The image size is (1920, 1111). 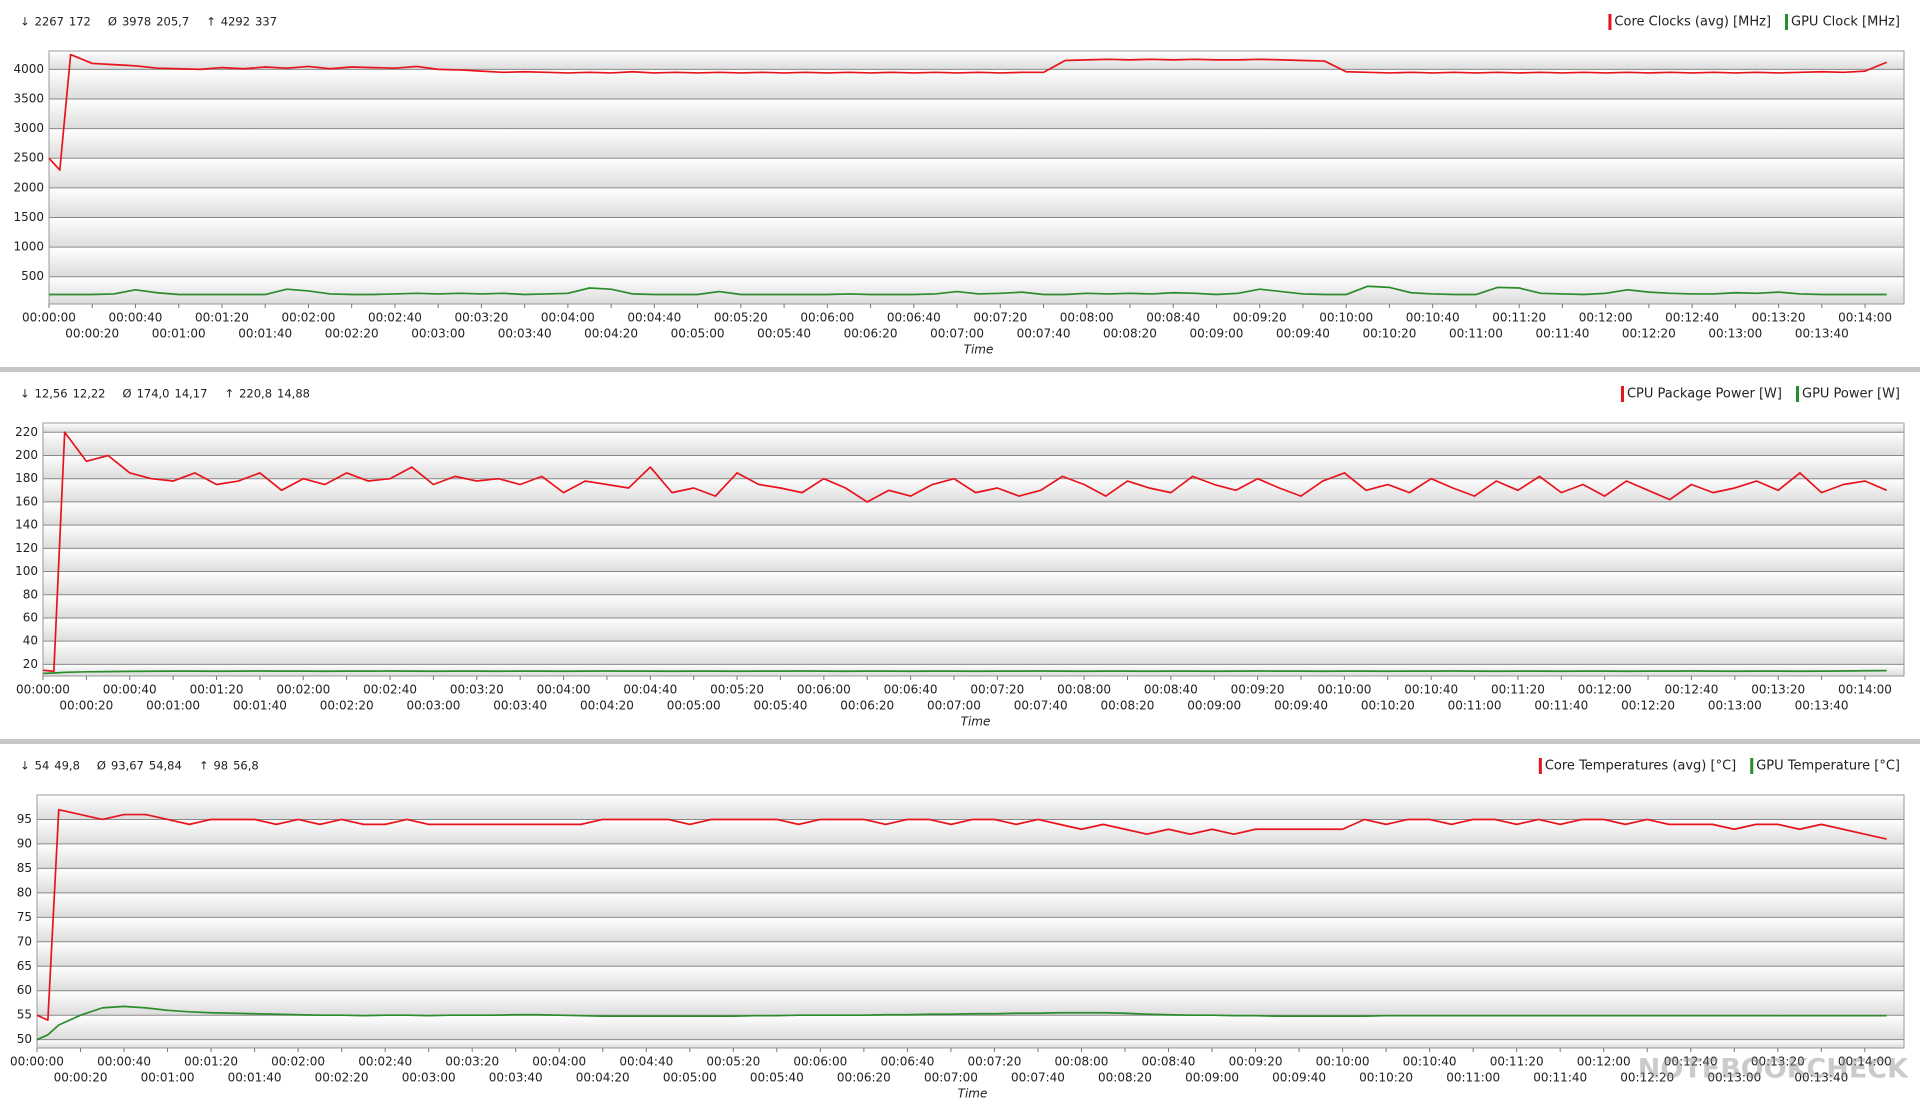 What do you see at coordinates (24, 990) in the screenshot?
I see `y-tick-label: 60` at bounding box center [24, 990].